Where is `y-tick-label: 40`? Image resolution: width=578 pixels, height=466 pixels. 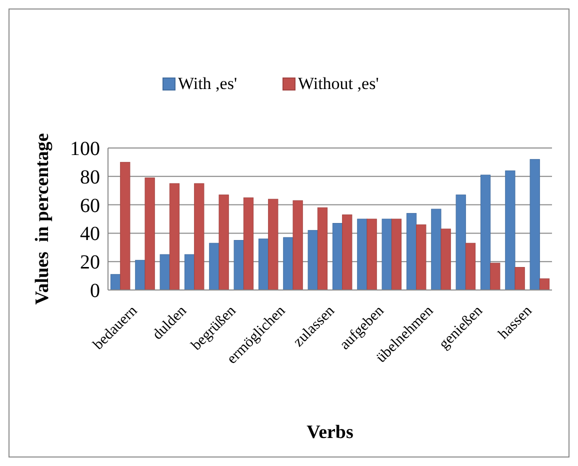
y-tick-label: 40 is located at coordinates (90, 234).